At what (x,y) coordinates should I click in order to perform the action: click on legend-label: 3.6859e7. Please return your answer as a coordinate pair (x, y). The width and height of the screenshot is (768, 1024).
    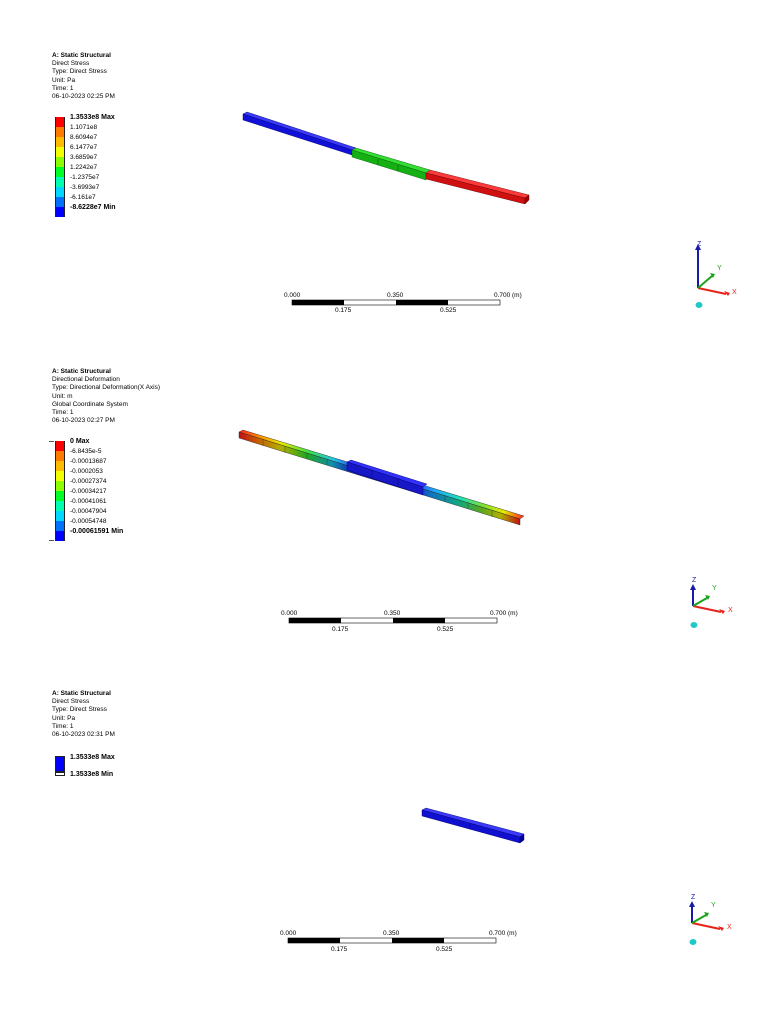
    Looking at the image, I should click on (84, 157).